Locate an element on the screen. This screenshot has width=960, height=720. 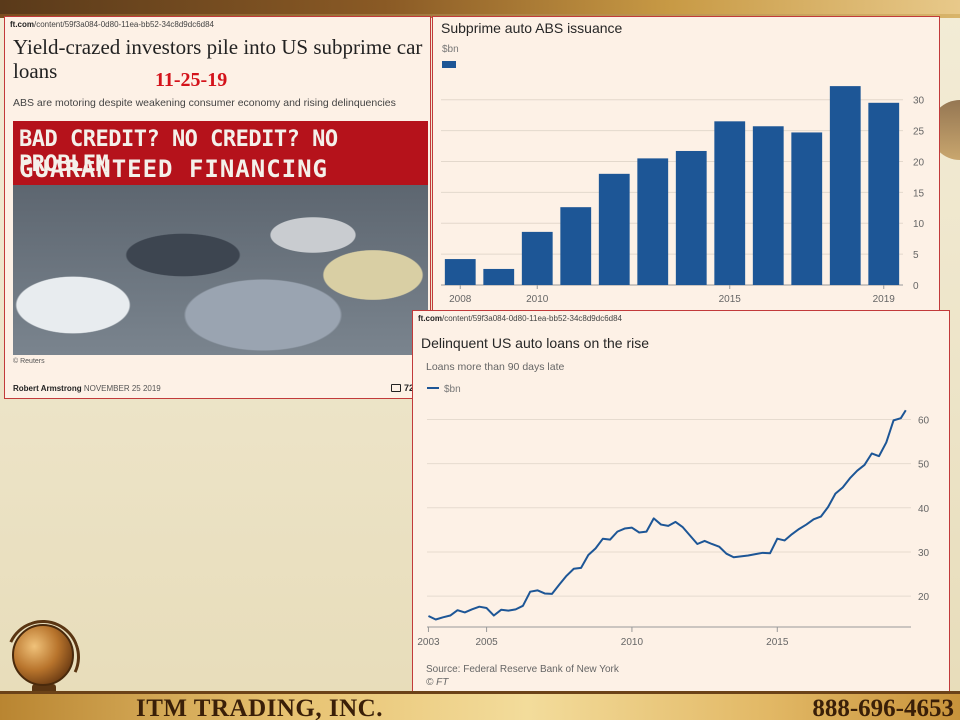
author-name: Robert Armstrong is located at coordinates (47, 388).